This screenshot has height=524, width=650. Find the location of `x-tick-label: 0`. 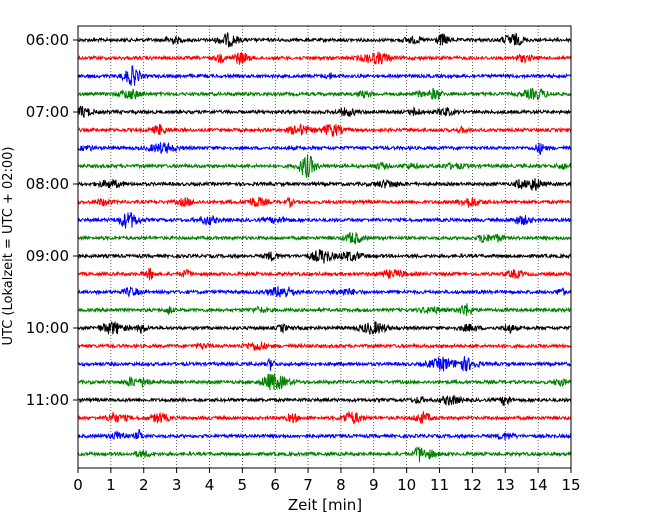

x-tick-label: 0 is located at coordinates (78, 485).